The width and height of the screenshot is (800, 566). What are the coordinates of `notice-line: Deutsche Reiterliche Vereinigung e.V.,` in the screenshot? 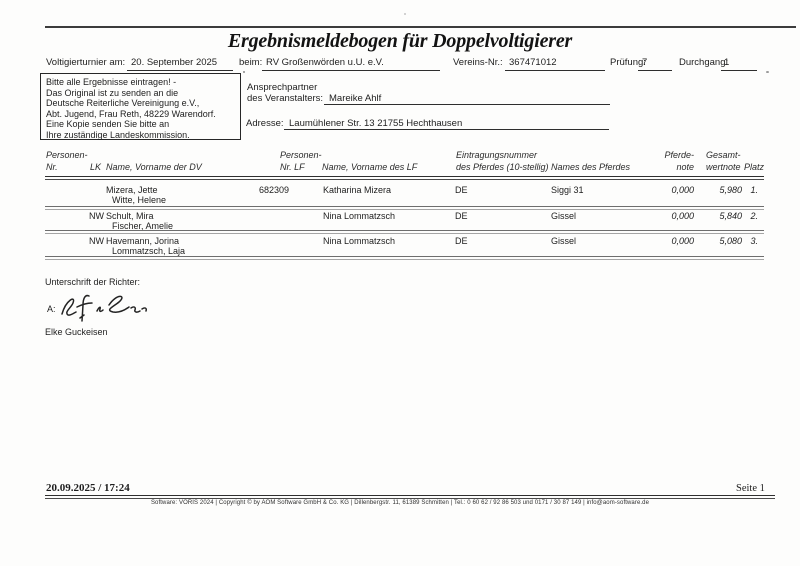 It's located at (123, 103).